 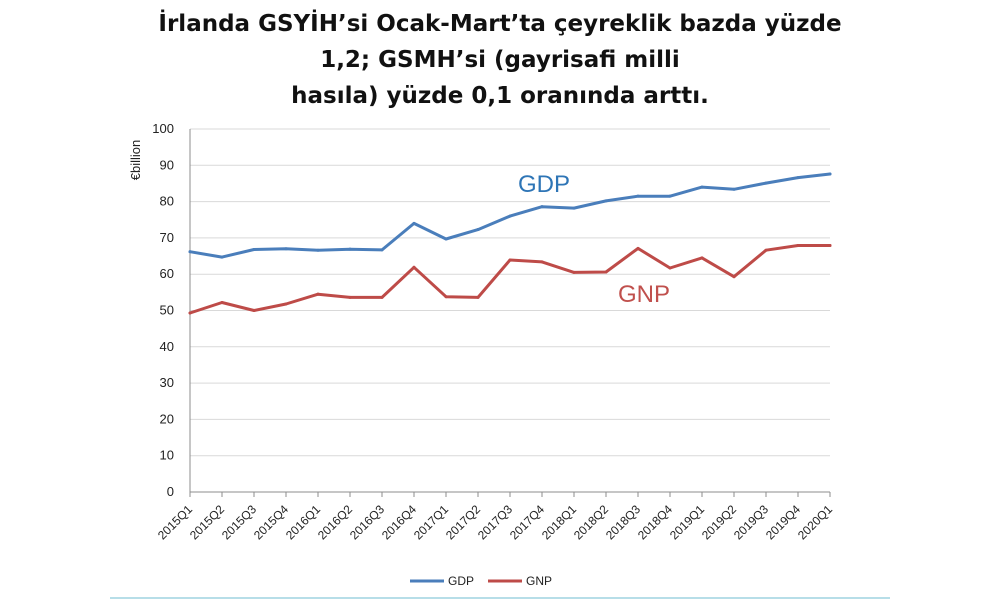 I want to click on y-axis-ticks: 0 10 20 30 40 50 60 70 80 90 100, so click(x=163, y=310).